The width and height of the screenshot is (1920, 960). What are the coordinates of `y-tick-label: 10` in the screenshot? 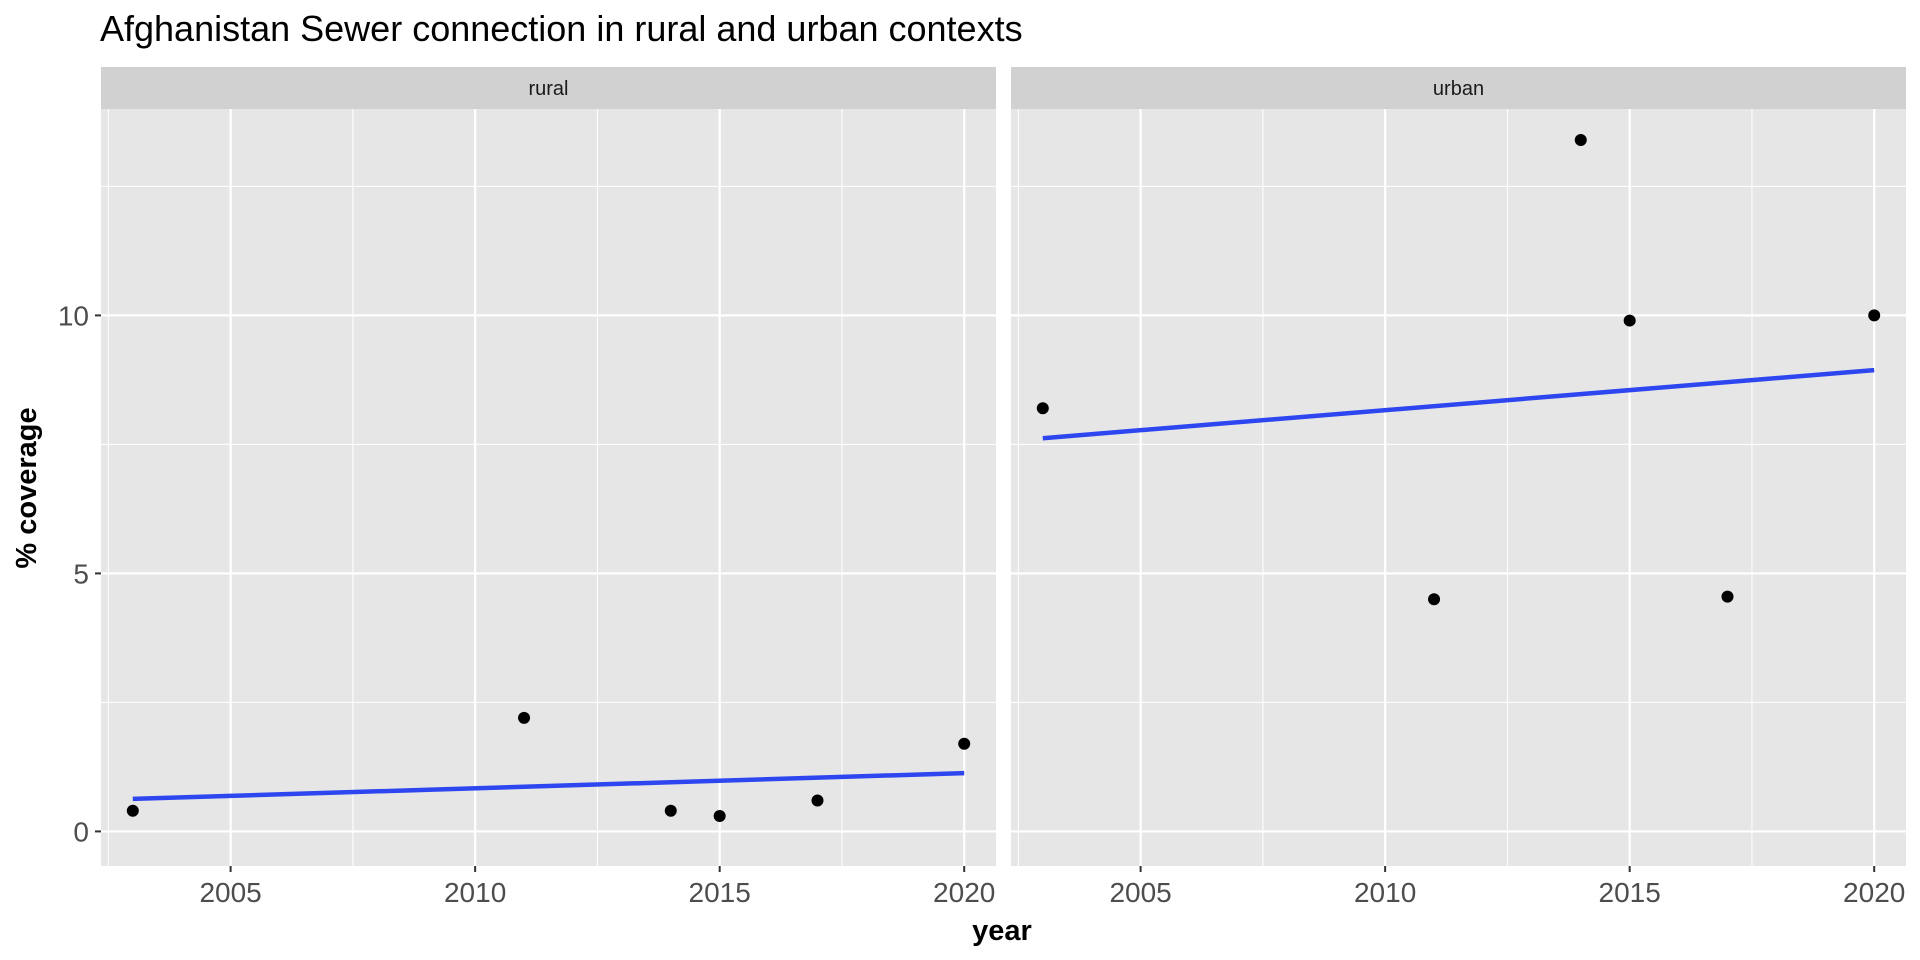 It's located at (73, 315).